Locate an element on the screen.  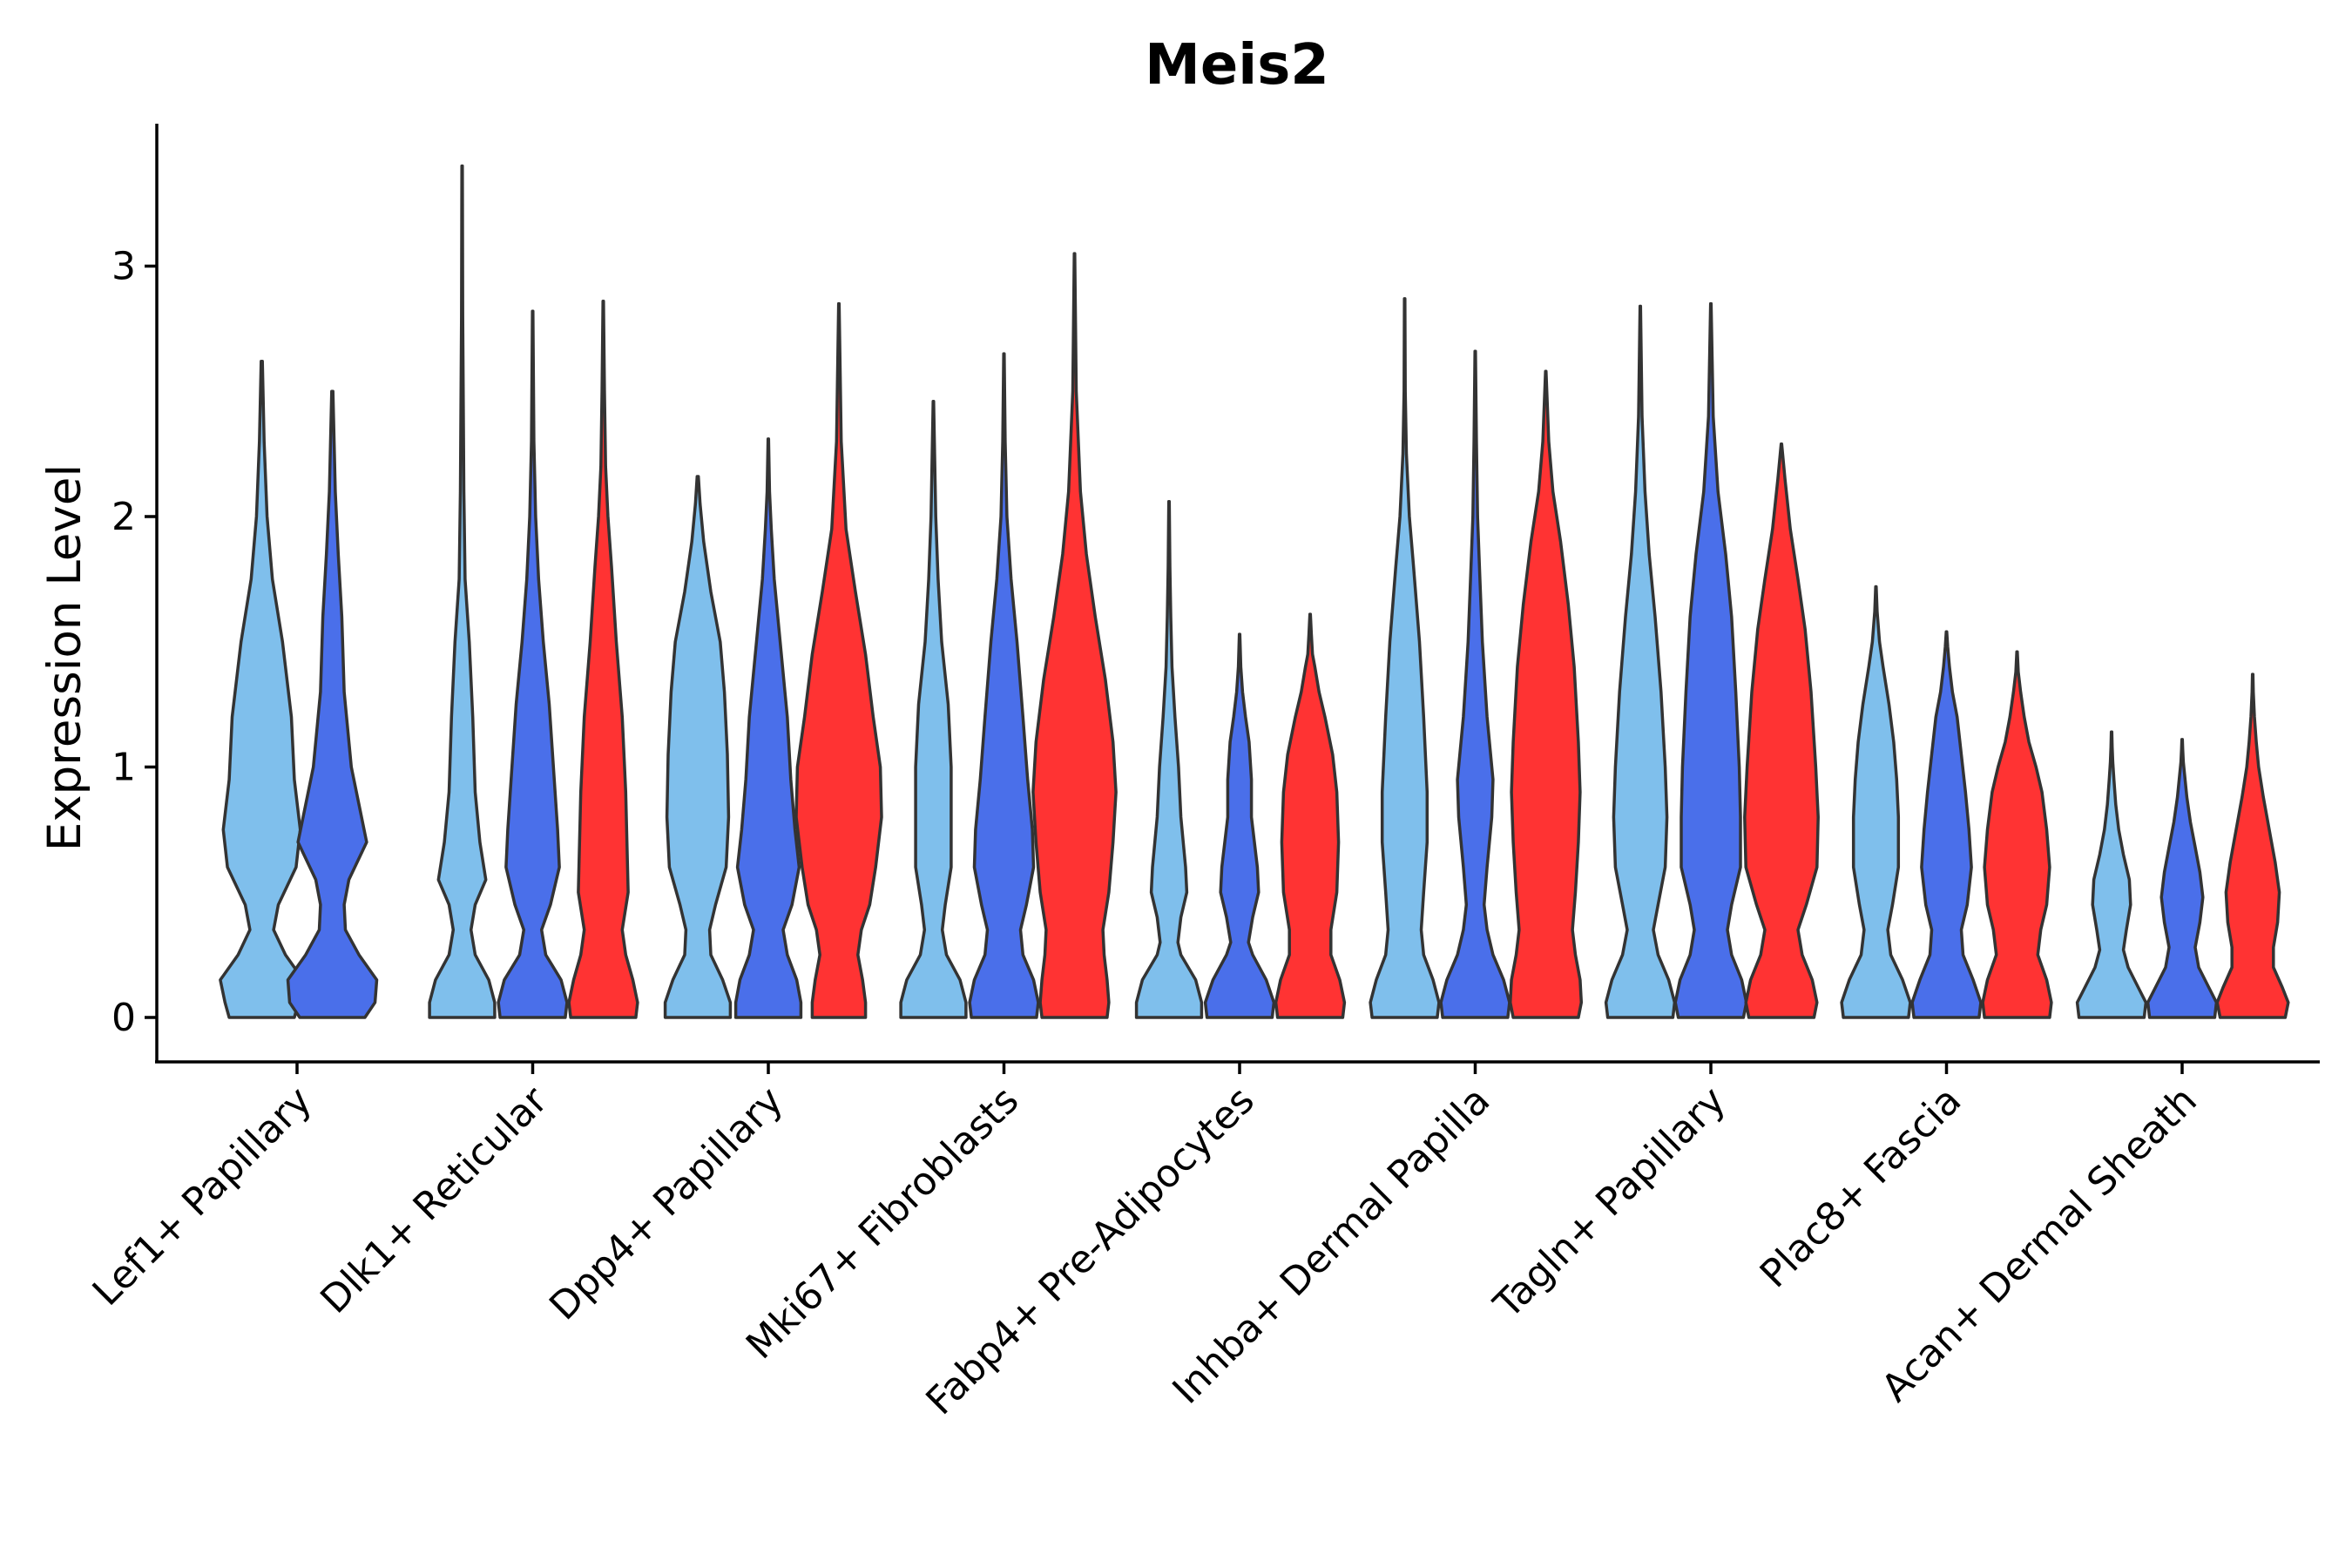
x-tick-label-6: Tagln+ Papillary is located at coordinates (1609, 1203).